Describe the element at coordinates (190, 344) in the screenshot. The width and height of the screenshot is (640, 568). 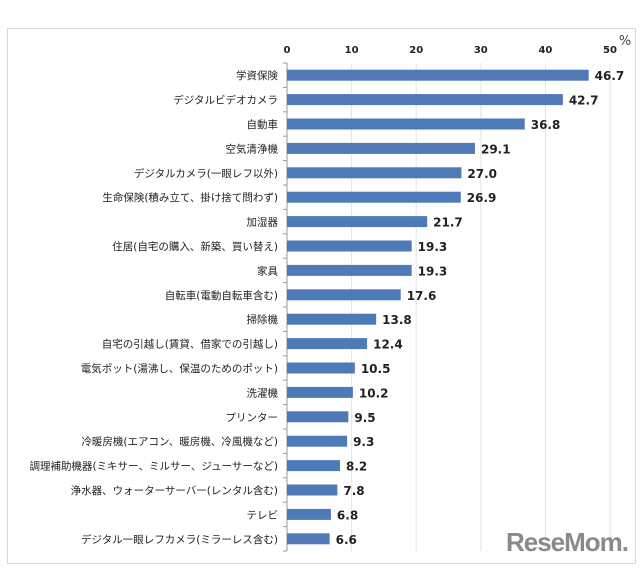
I see `category-label: 自宅の引越し(賃貸、借家での引越し)` at that location.